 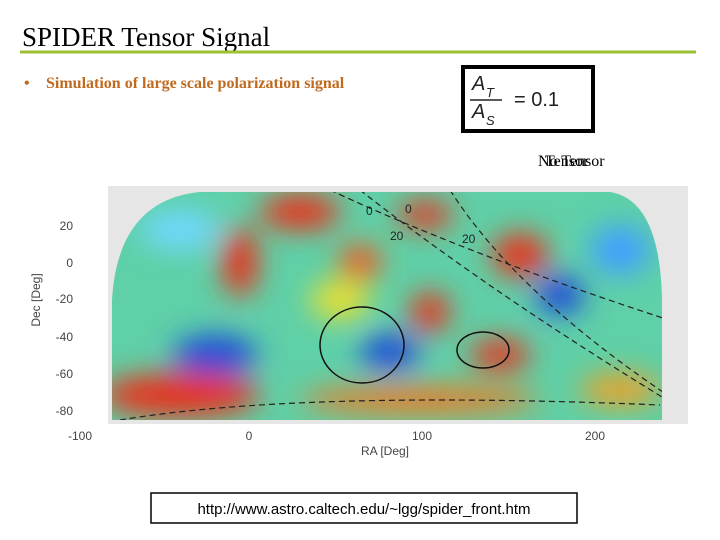 What do you see at coordinates (422, 436) in the screenshot?
I see `x-tick-label: 100` at bounding box center [422, 436].